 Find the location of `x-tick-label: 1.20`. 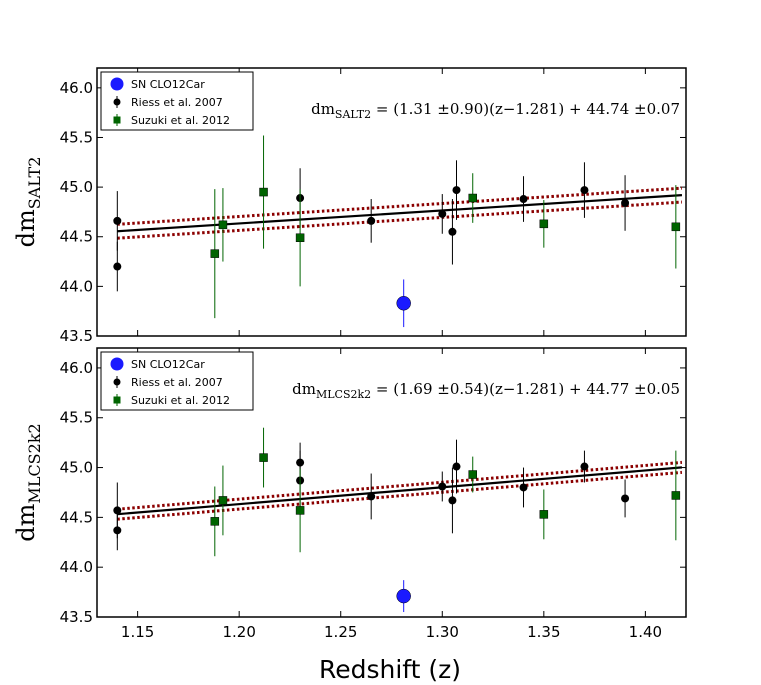

x-tick-label: 1.20 is located at coordinates (238, 632).